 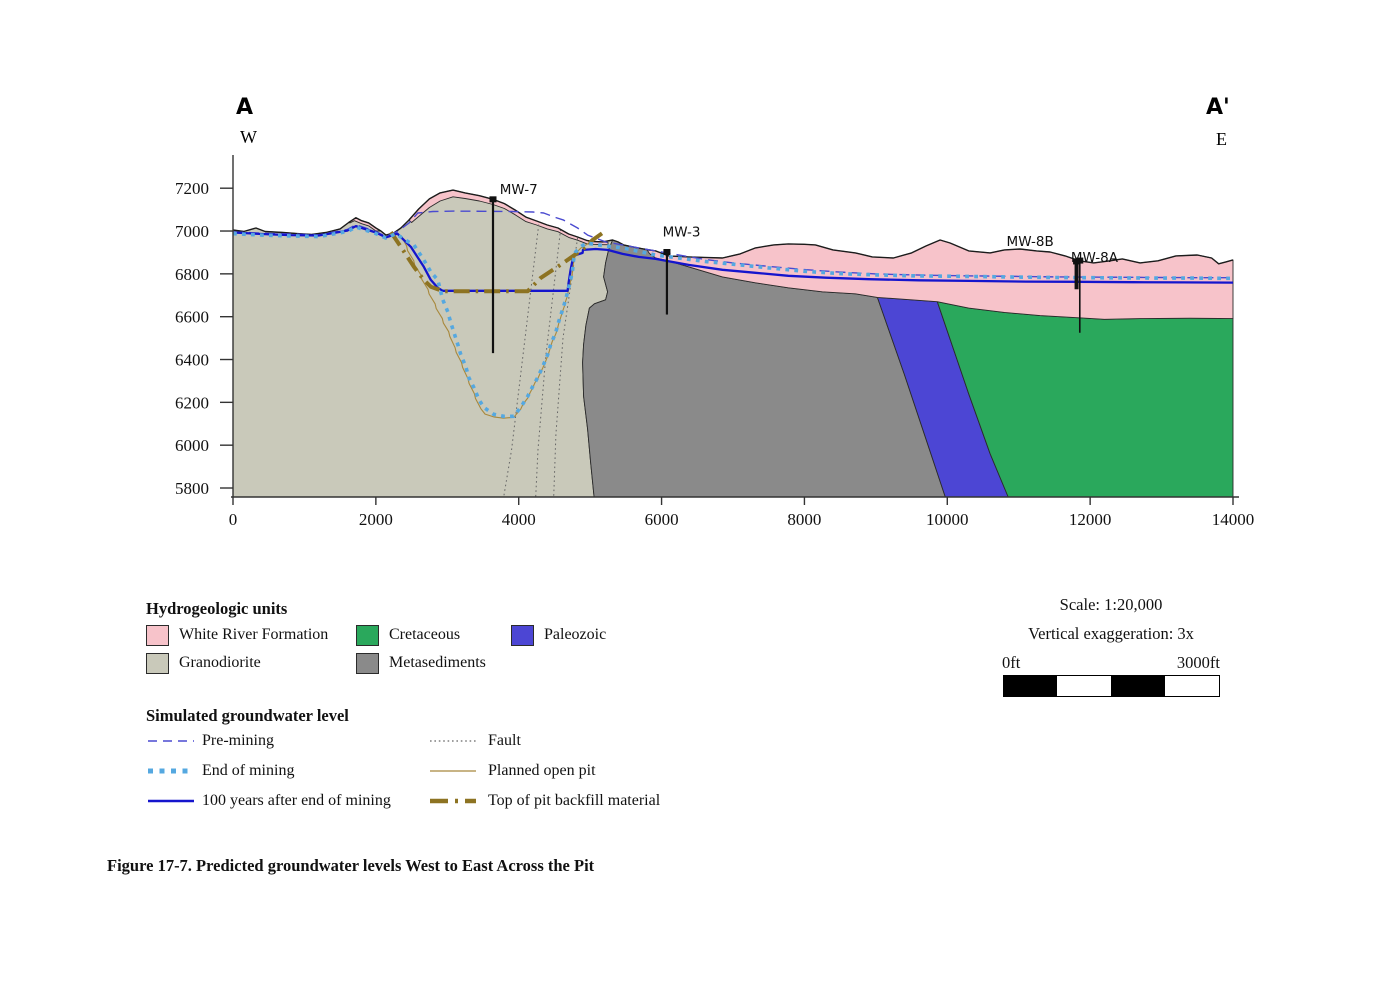 I want to click on legend-line-label-premining: Pre-mining, so click(x=238, y=740).